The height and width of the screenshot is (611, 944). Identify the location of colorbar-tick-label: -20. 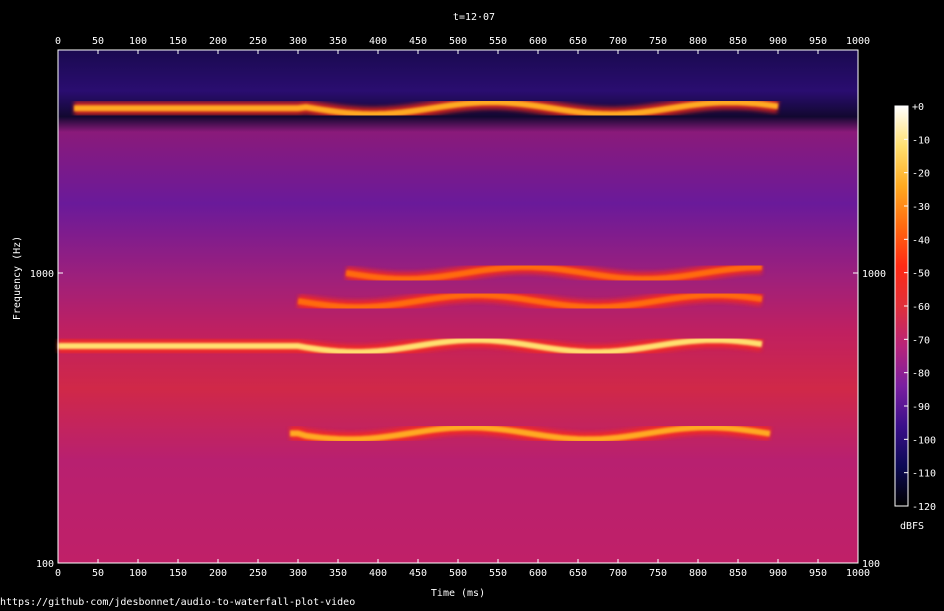
(921, 174).